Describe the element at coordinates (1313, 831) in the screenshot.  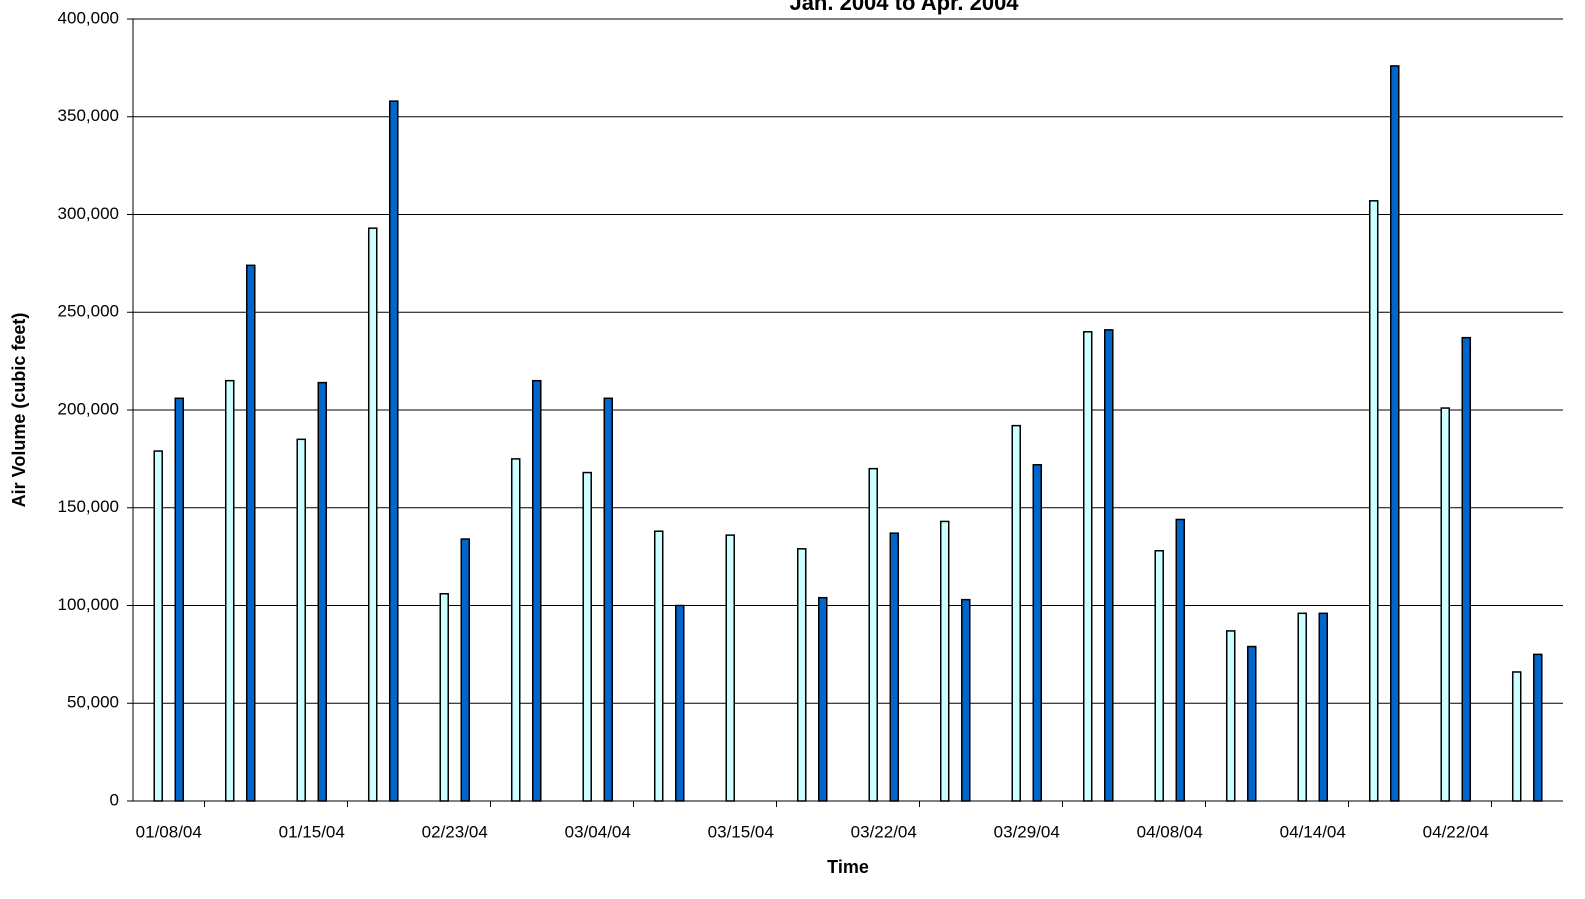
I see `x-tick-label: 04/14/04` at that location.